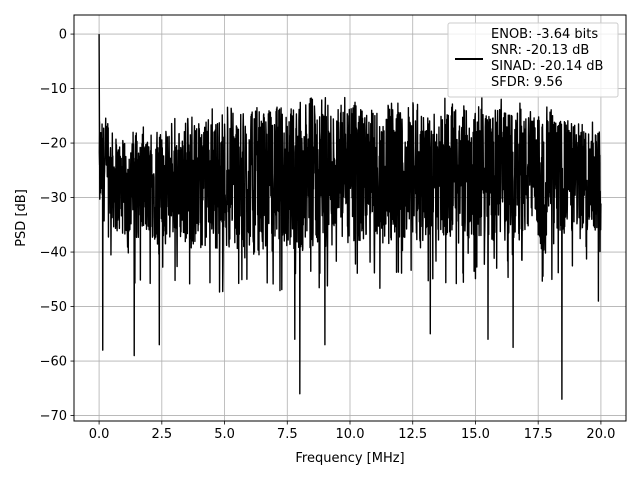 The image size is (640, 480). What do you see at coordinates (547, 66) in the screenshot?
I see `legend-line-sinad: SINAD: -20.14 dB` at bounding box center [547, 66].